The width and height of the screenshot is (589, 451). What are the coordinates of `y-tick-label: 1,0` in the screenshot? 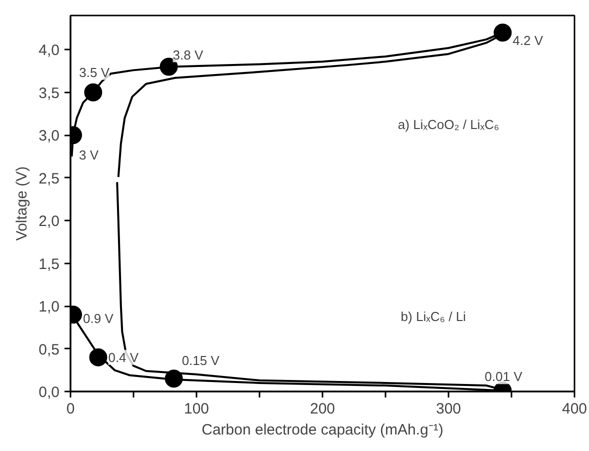 It's located at (49, 307).